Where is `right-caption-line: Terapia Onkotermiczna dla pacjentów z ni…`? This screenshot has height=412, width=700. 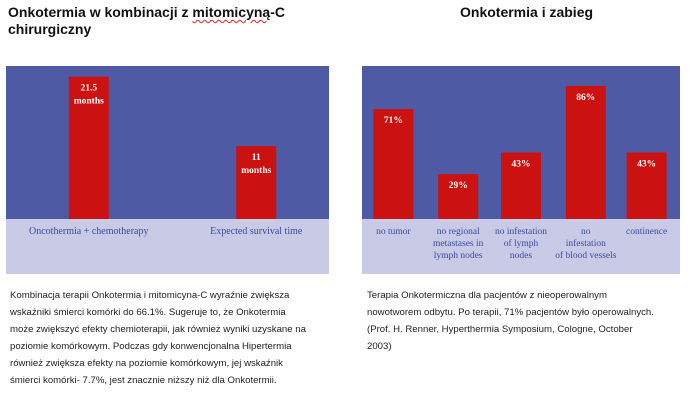
right-caption-line: Terapia Onkotermiczna dla pacjentów z ni… is located at coordinates (487, 295).